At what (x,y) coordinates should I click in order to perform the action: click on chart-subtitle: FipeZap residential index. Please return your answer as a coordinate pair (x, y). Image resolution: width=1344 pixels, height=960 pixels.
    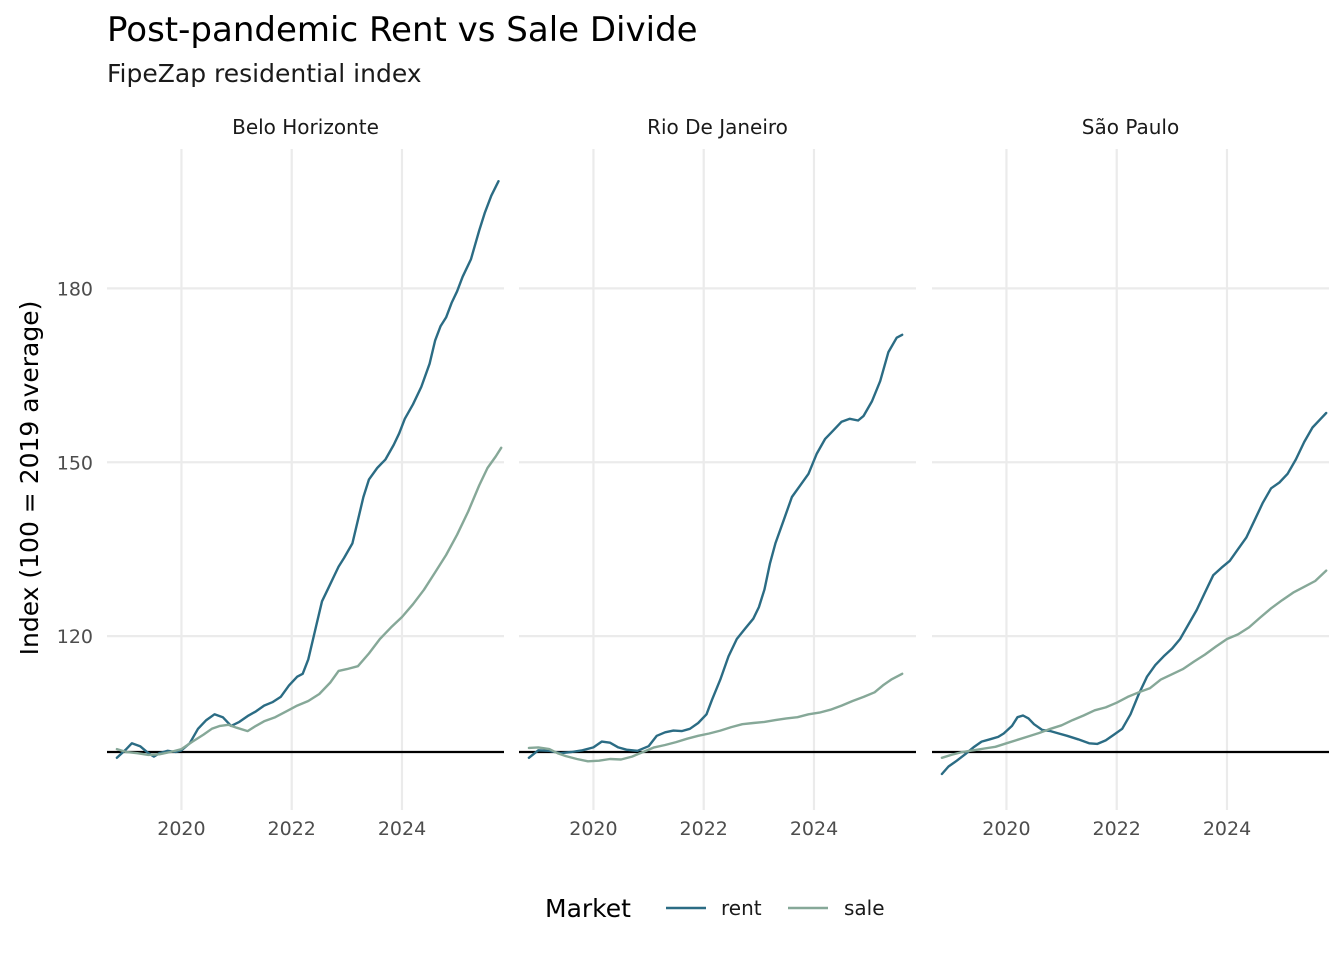
    Looking at the image, I should click on (264, 73).